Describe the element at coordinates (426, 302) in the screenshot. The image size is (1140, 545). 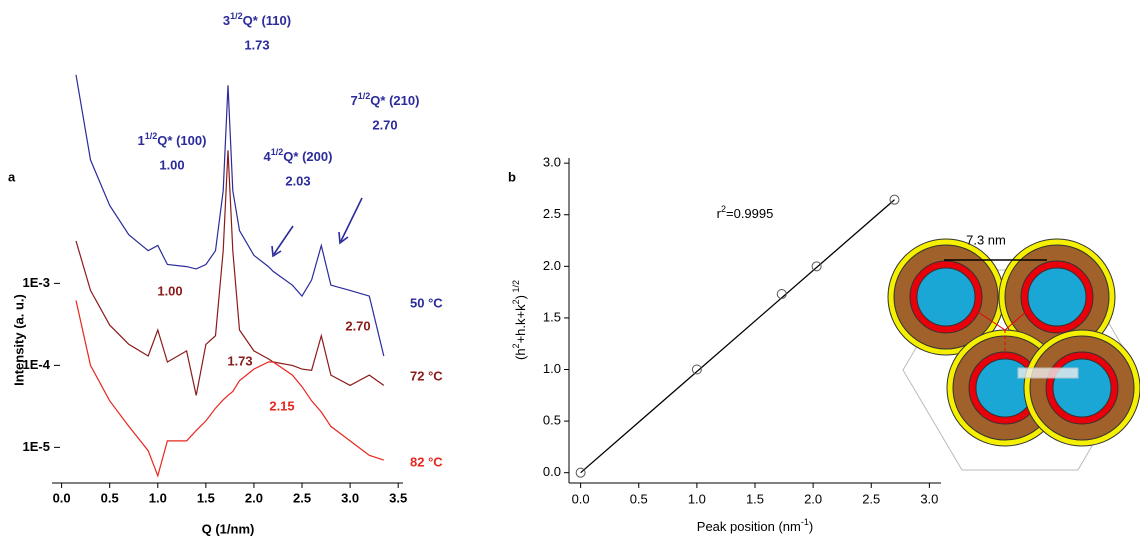
I see `series-label: 50 °C` at that location.